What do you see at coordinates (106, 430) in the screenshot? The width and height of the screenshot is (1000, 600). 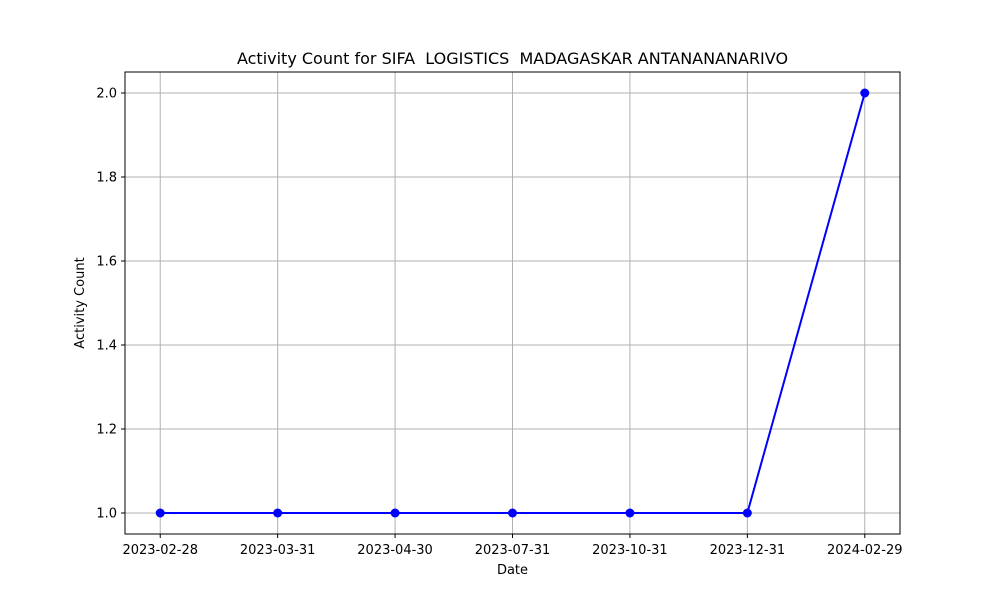 I see `y-tick-label: 1.2` at bounding box center [106, 430].